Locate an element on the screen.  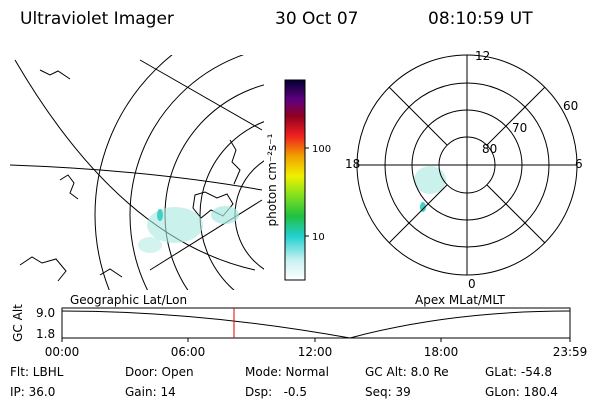
status-field: Dsp: -0.5 is located at coordinates (276, 392).